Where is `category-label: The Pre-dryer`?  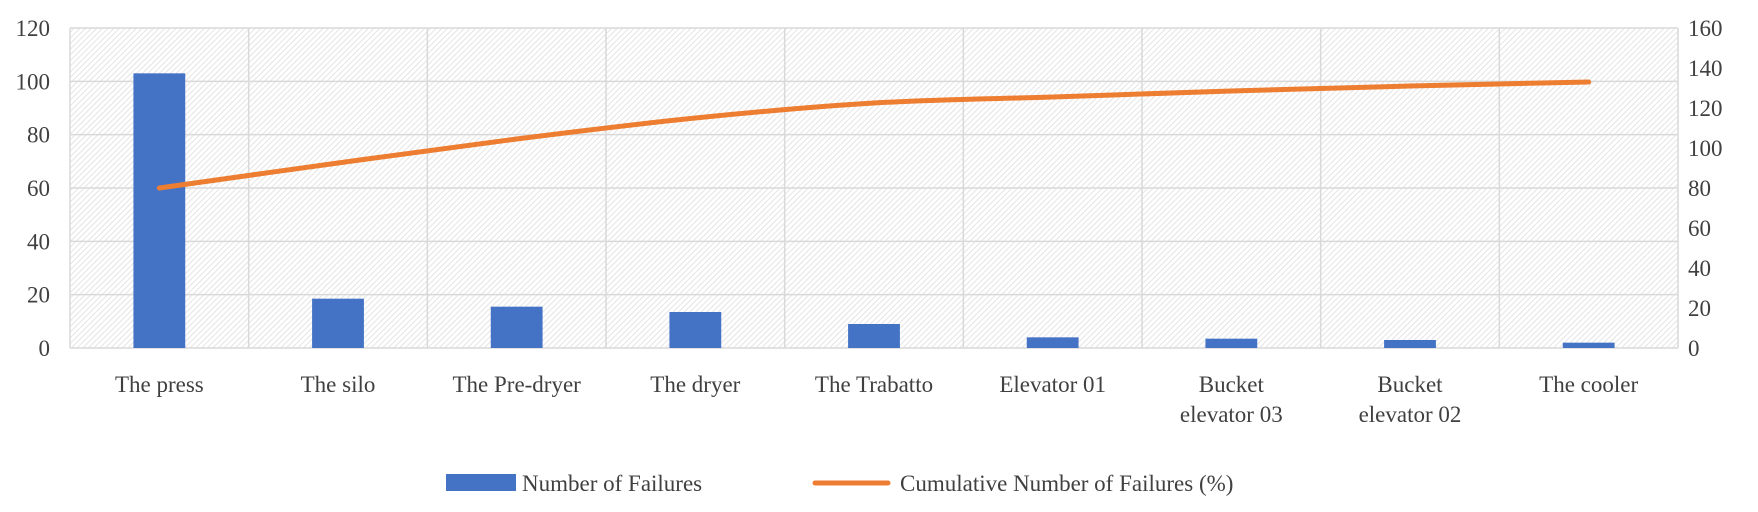 category-label: The Pre-dryer is located at coordinates (516, 384).